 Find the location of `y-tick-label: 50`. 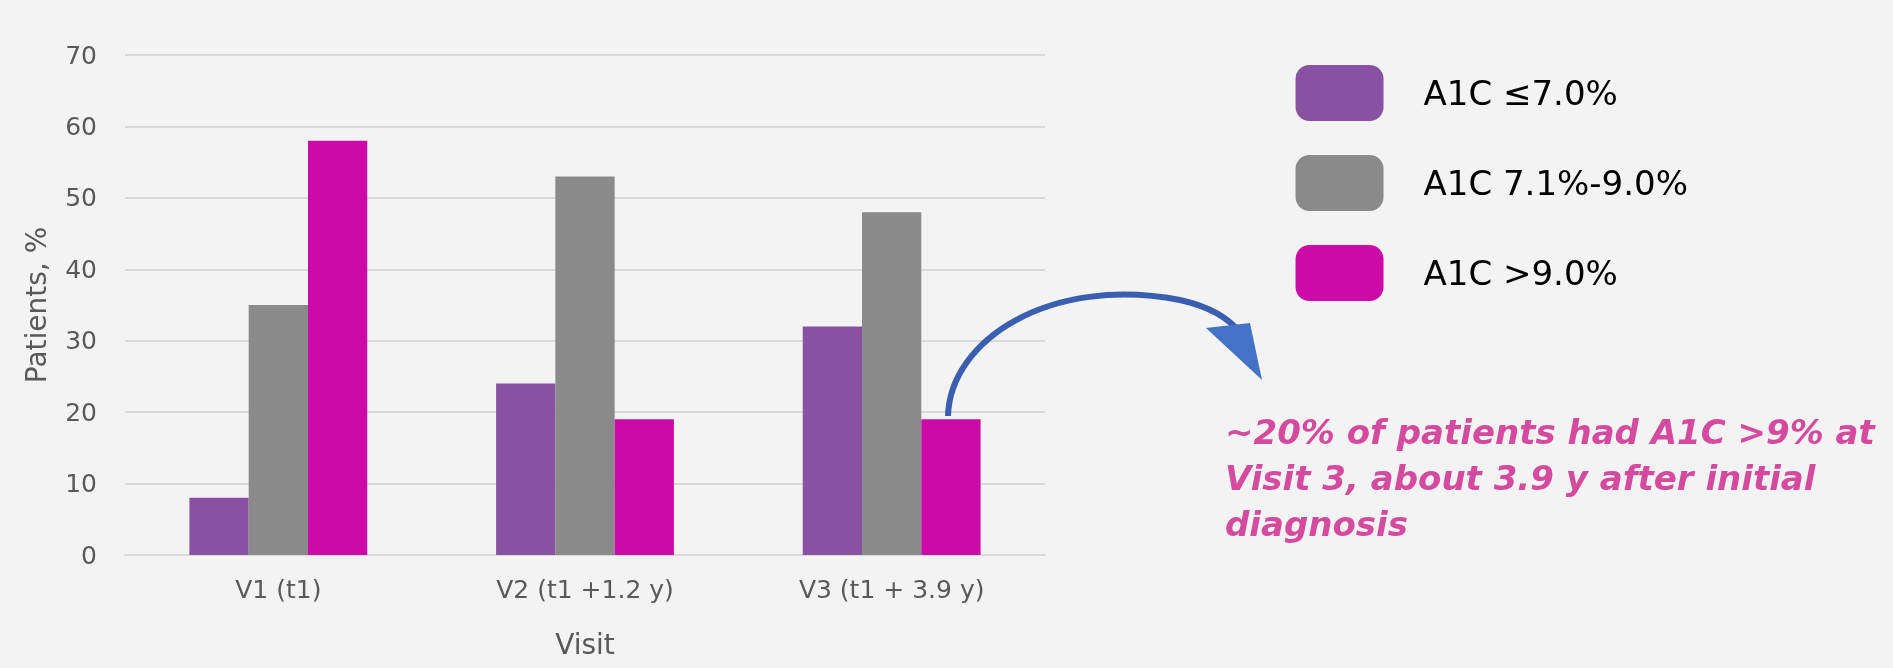

y-tick-label: 50 is located at coordinates (81, 198).